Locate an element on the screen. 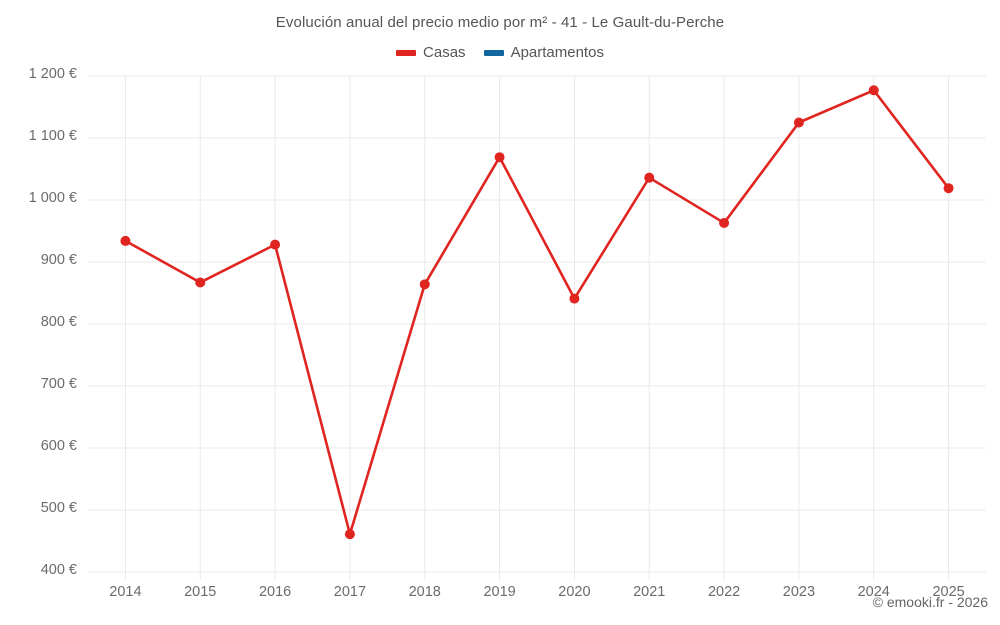 The width and height of the screenshot is (1000, 625). legend-item-casas: Casas is located at coordinates (431, 52).